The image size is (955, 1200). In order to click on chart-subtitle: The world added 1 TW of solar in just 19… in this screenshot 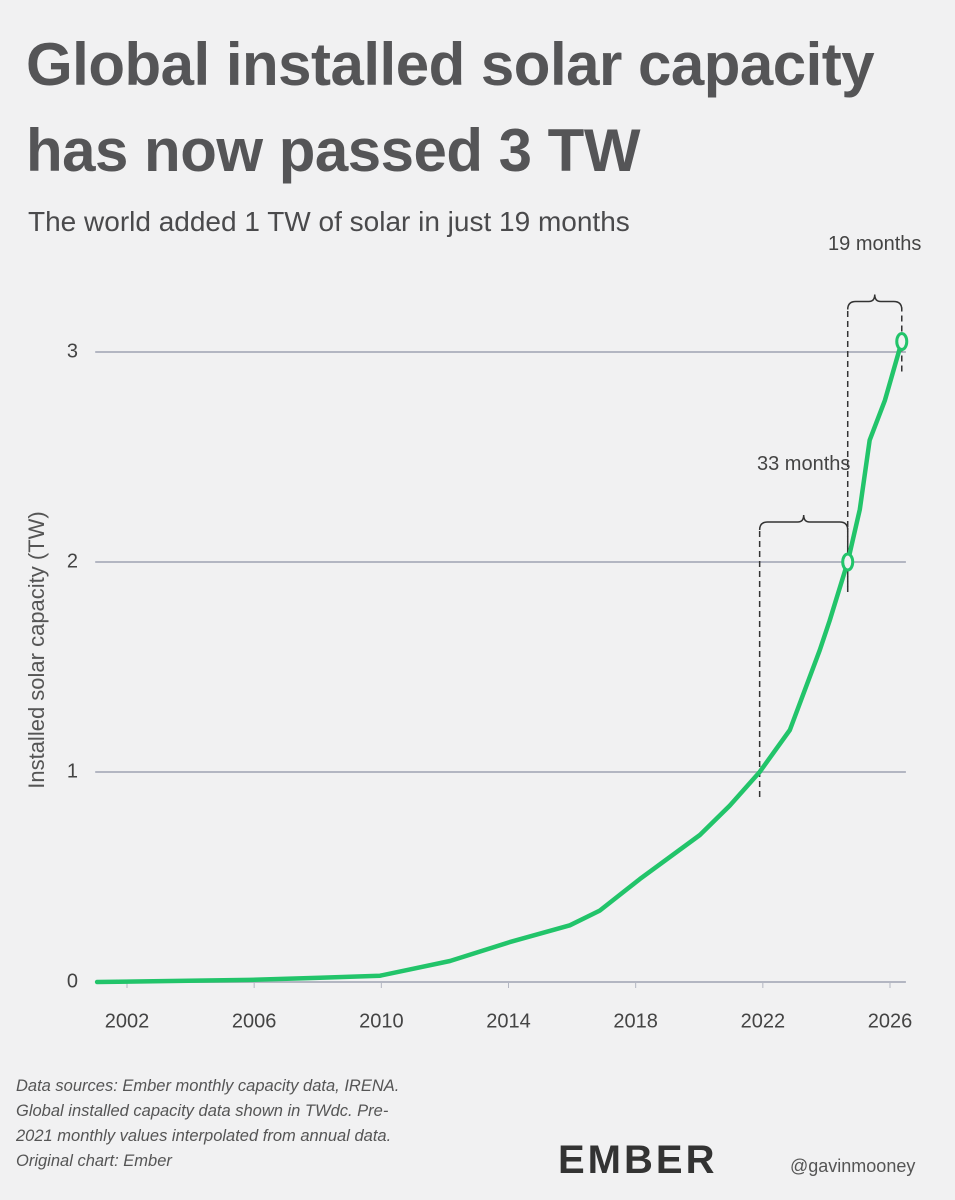, I will do `click(329, 221)`.